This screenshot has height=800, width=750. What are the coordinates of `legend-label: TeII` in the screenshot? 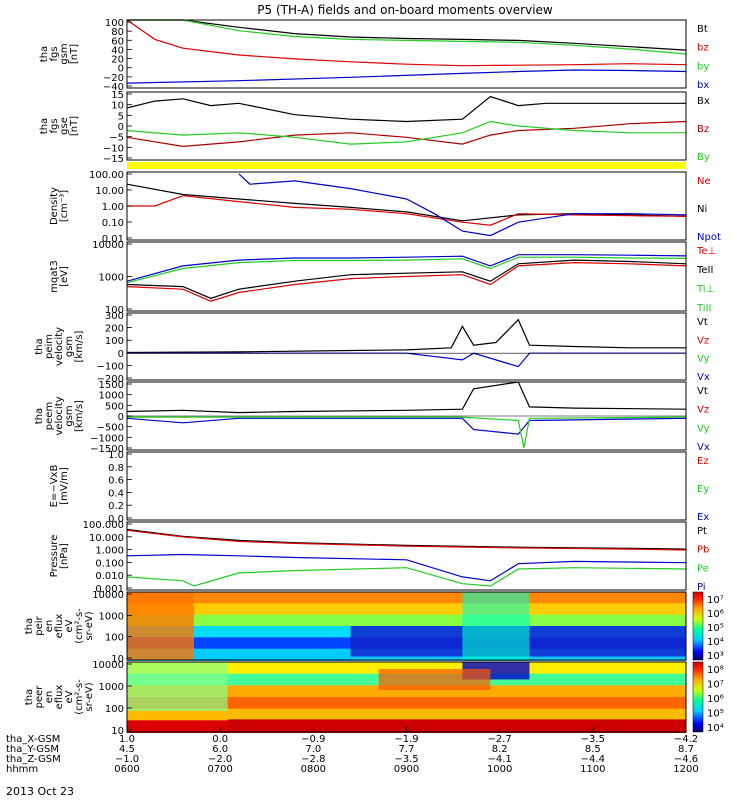 It's located at (704, 270).